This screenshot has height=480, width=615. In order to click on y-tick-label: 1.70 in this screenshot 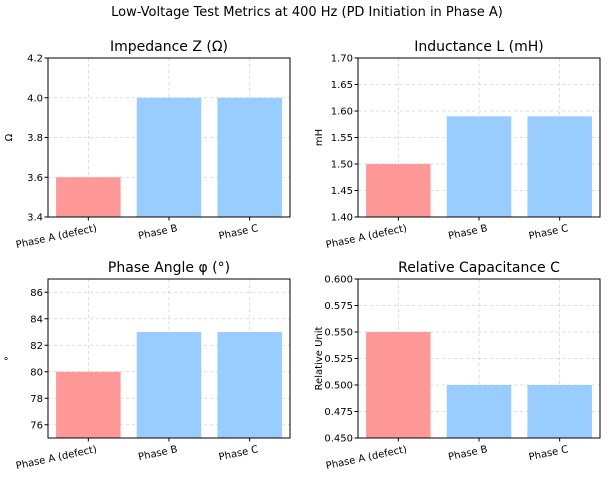, I will do `click(342, 59)`.